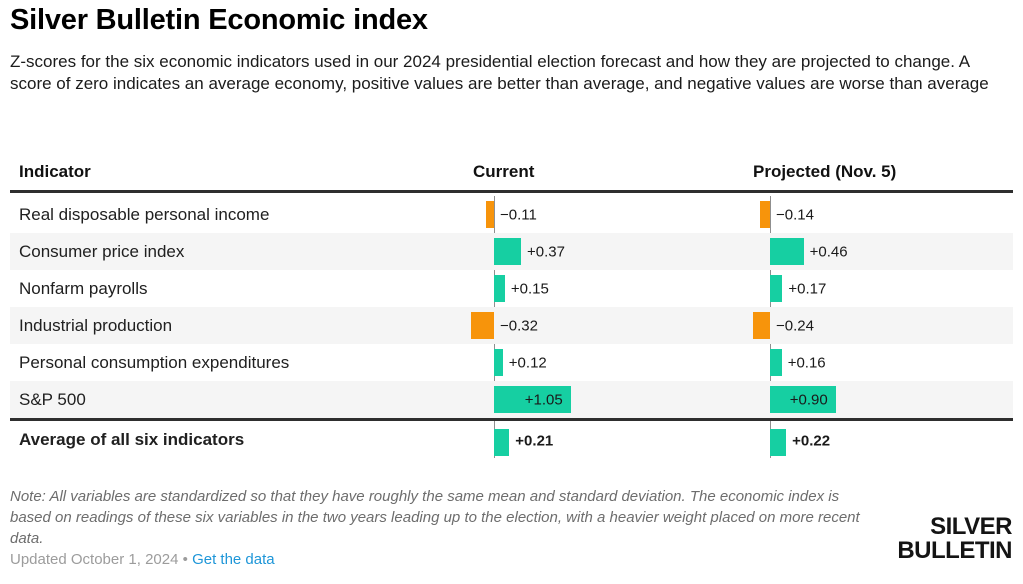  I want to click on current-value-label: +0.12, so click(527, 362).